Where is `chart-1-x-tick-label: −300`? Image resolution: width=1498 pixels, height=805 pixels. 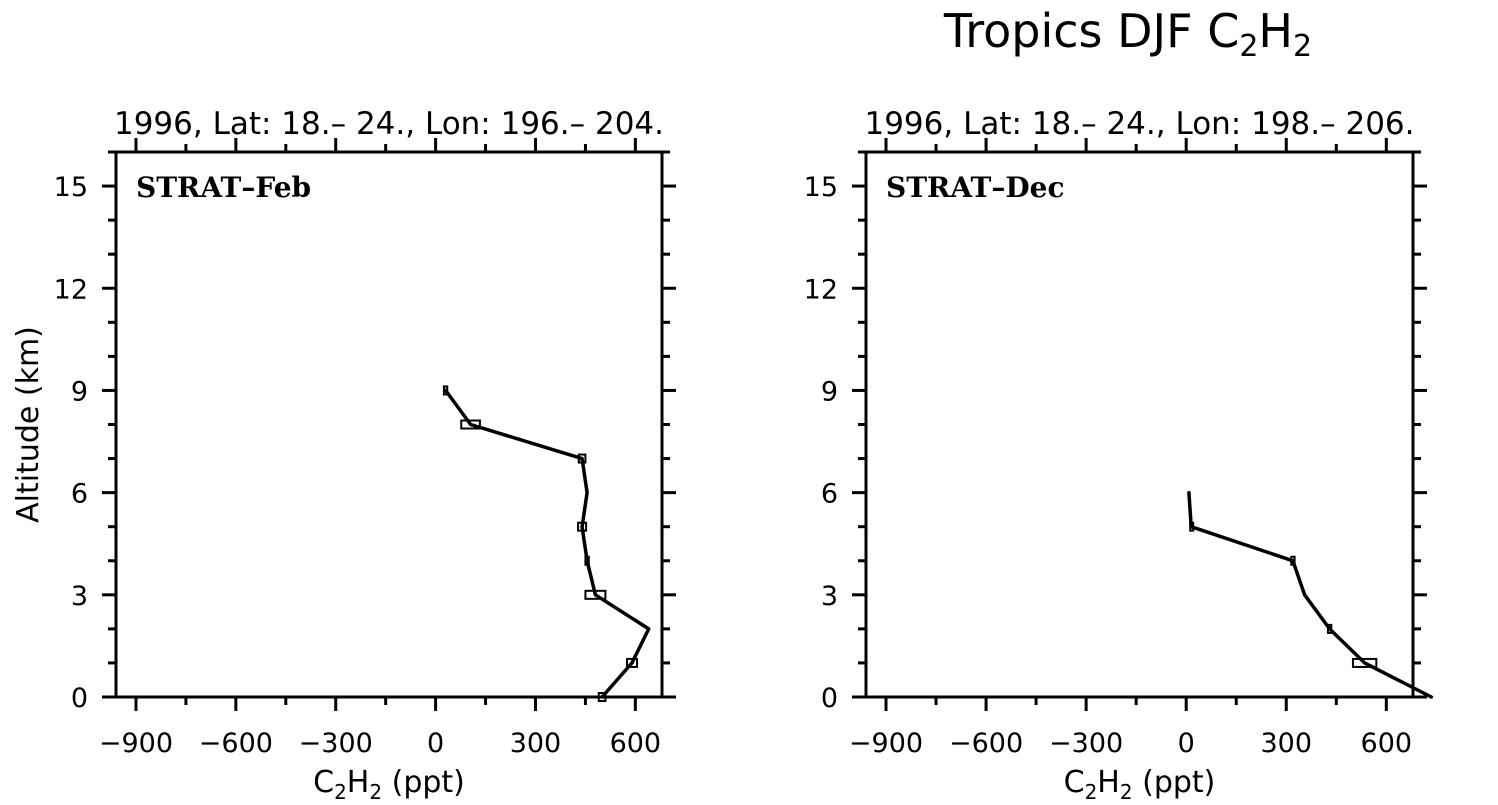
chart-1-x-tick-label: −300 is located at coordinates (1086, 743).